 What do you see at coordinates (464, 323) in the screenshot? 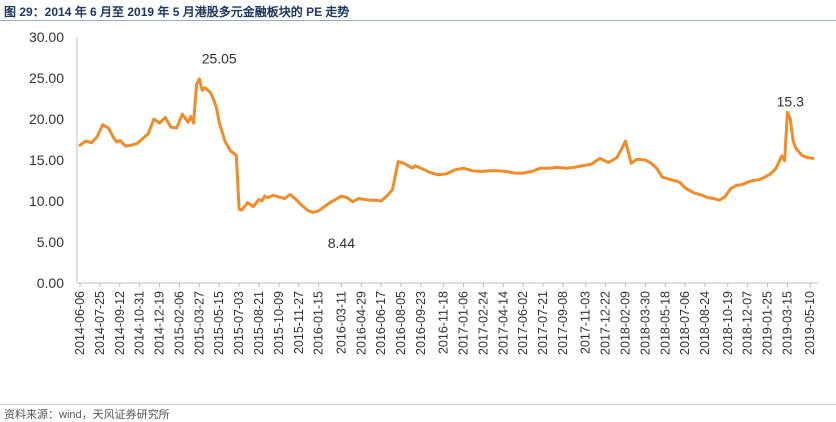
I see `x-tick-label: 2017-01-06` at bounding box center [464, 323].